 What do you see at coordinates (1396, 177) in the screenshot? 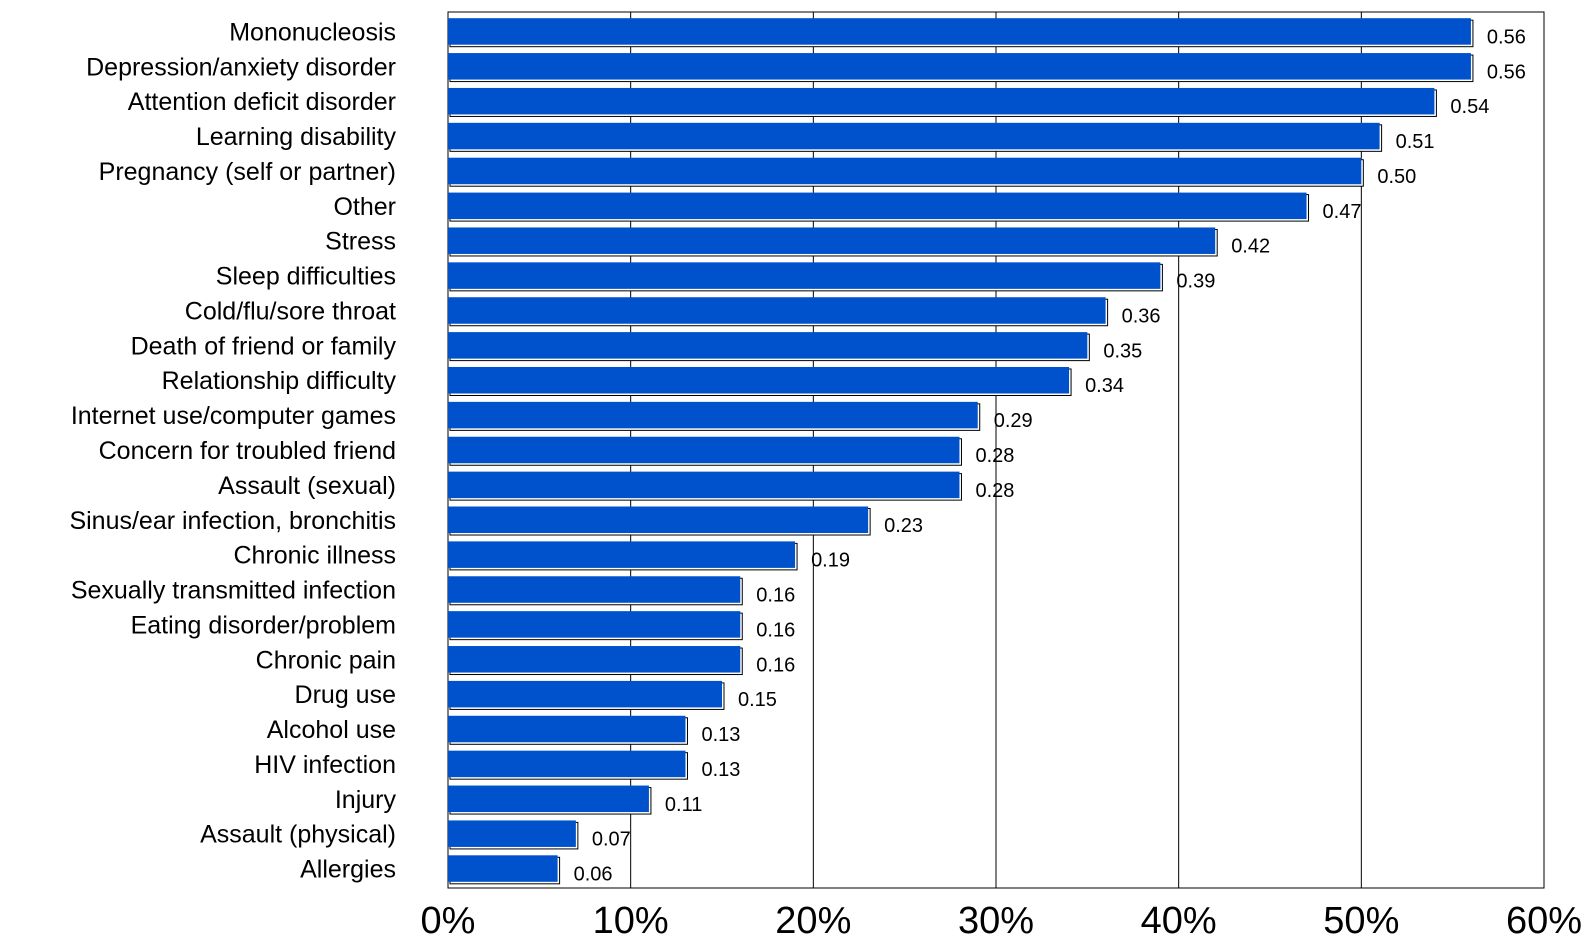
I see `value-label: 0.50` at bounding box center [1396, 177].